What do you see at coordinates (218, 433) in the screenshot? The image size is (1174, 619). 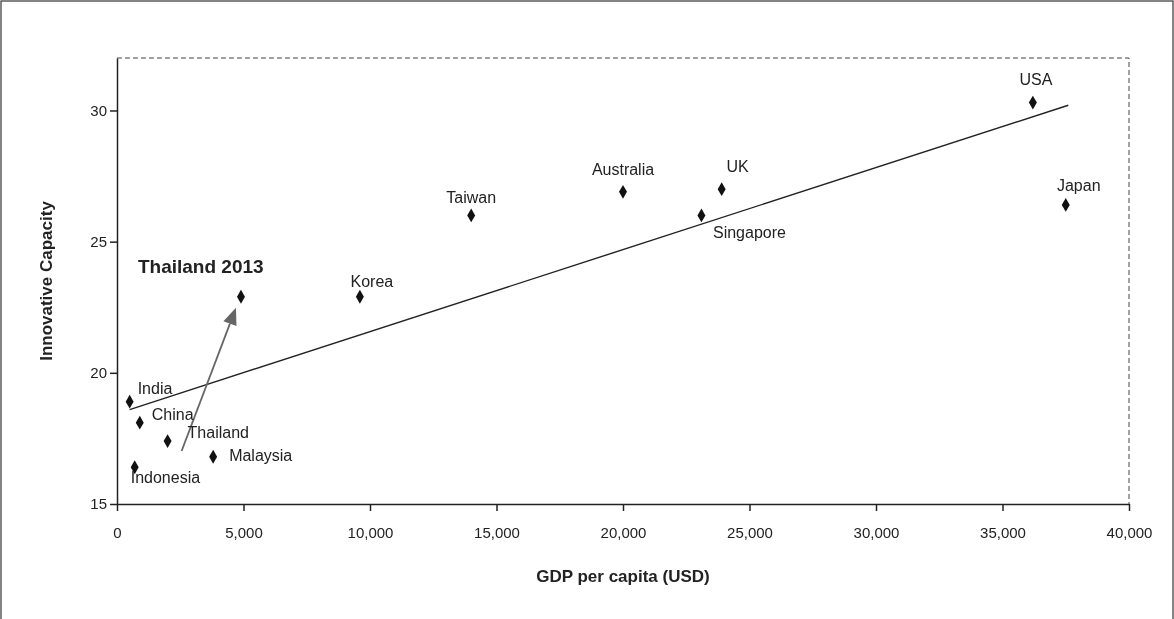 I see `annotation: Thailand` at bounding box center [218, 433].